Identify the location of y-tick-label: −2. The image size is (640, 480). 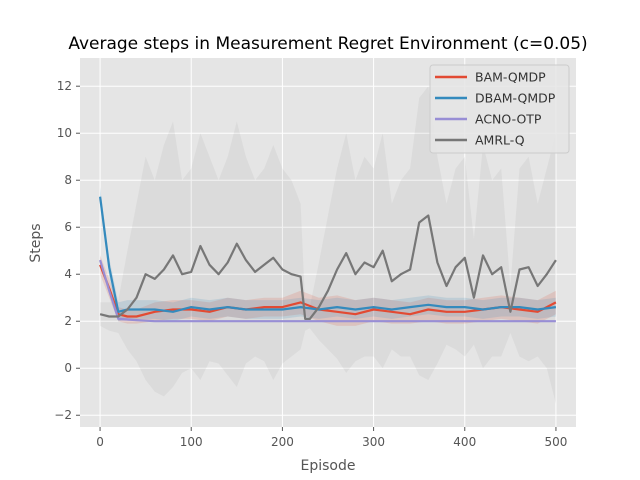
(63, 415).